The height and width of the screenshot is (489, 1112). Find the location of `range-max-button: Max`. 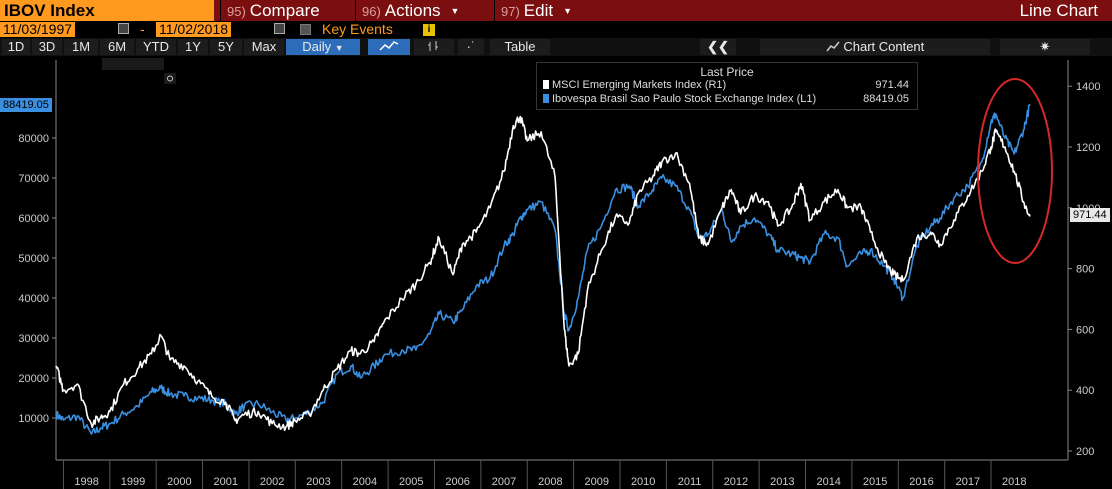

range-max-button: Max is located at coordinates (264, 47).